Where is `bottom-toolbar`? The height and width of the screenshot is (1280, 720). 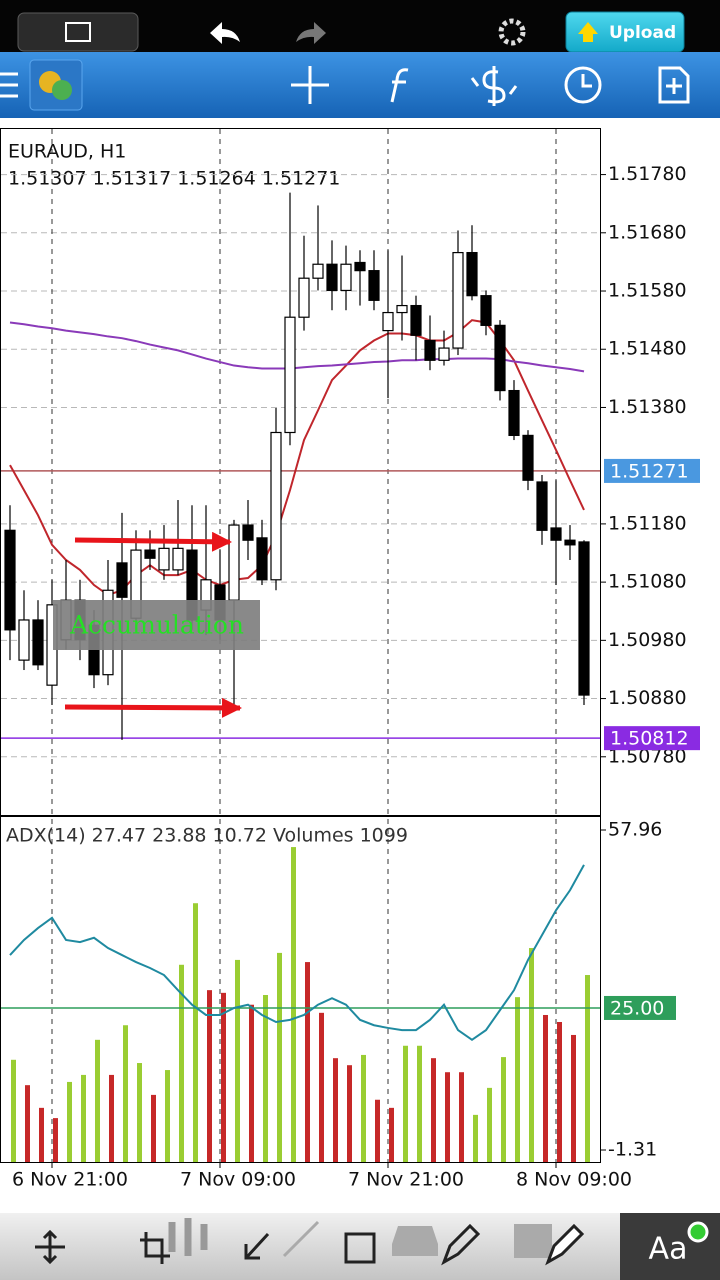 bottom-toolbar is located at coordinates (360, 1246).